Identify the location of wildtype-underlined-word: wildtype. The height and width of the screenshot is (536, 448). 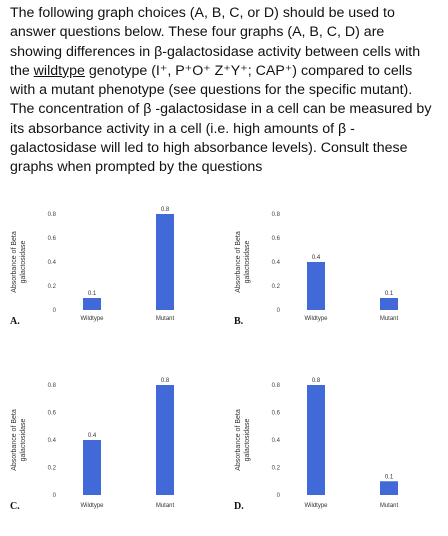
(59, 70).